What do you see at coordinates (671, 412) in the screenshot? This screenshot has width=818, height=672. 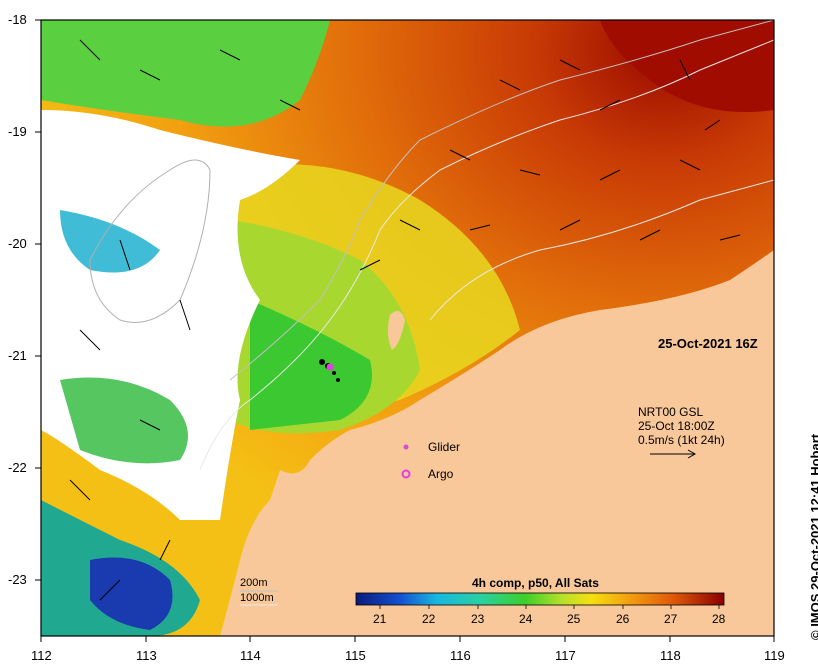 I see `current-source-label: NRT00 GSL` at bounding box center [671, 412].